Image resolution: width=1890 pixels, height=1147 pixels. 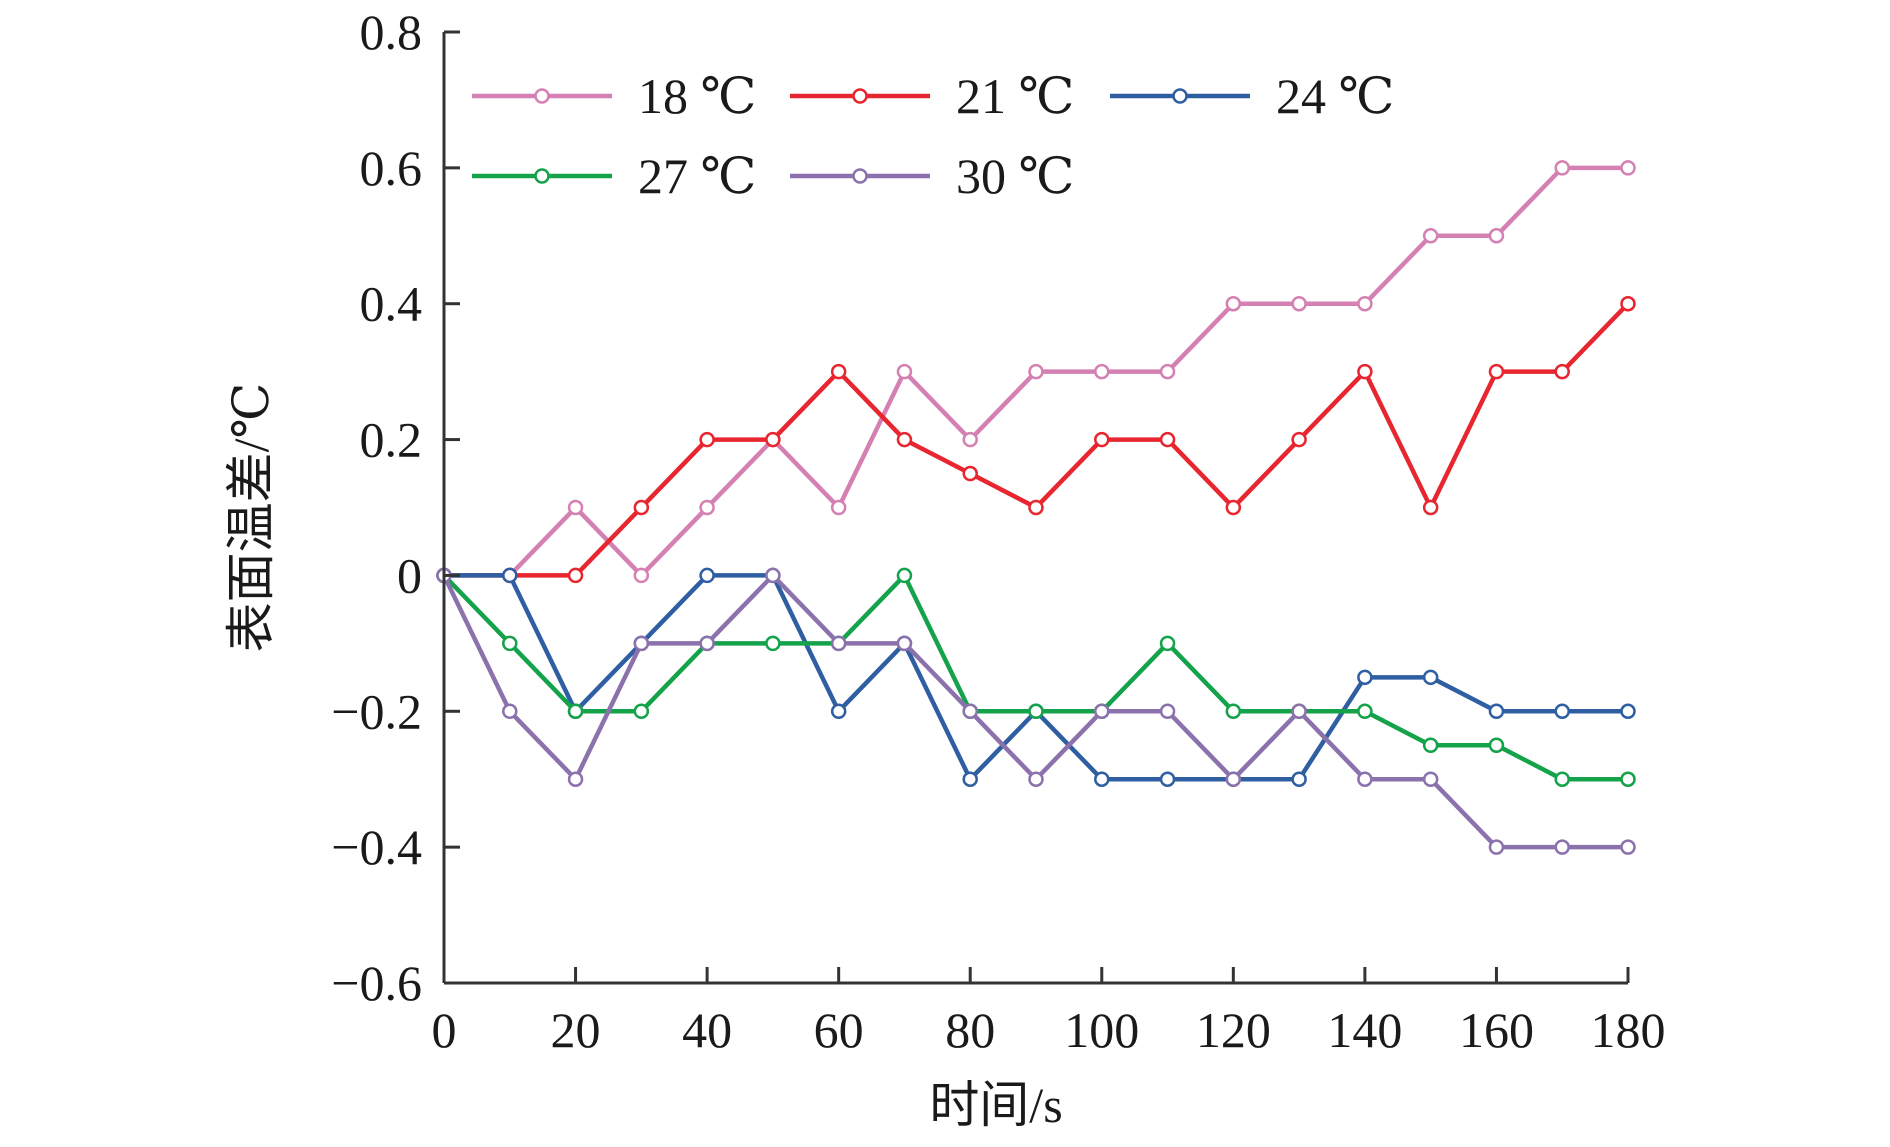 What do you see at coordinates (391, 304) in the screenshot?
I see `y-tick-label: 0.4` at bounding box center [391, 304].